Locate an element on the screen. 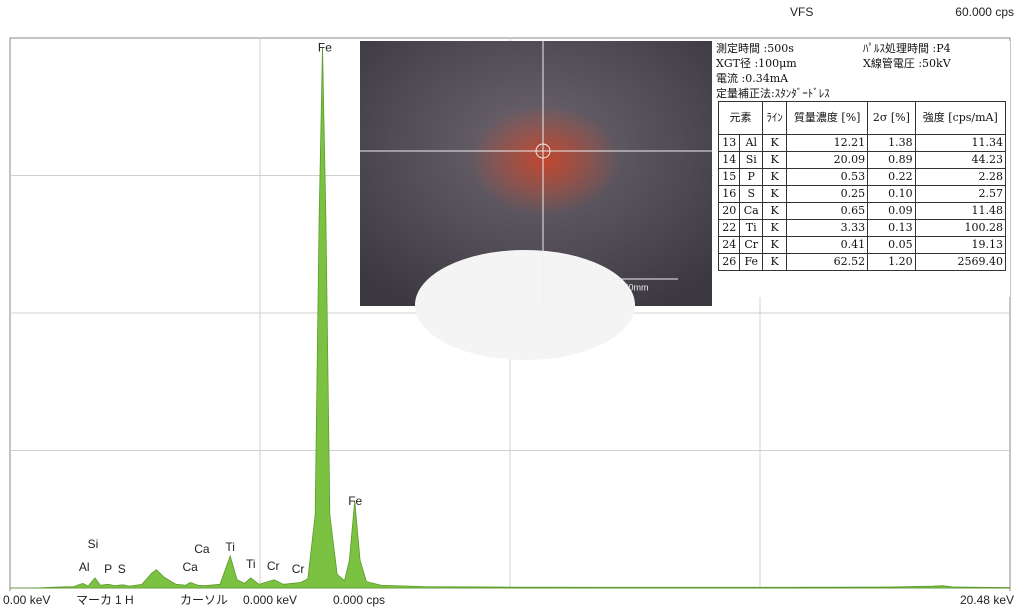 Image resolution: width=1017 pixels, height=608 pixels. table-cell: 0.22 is located at coordinates (891, 177).